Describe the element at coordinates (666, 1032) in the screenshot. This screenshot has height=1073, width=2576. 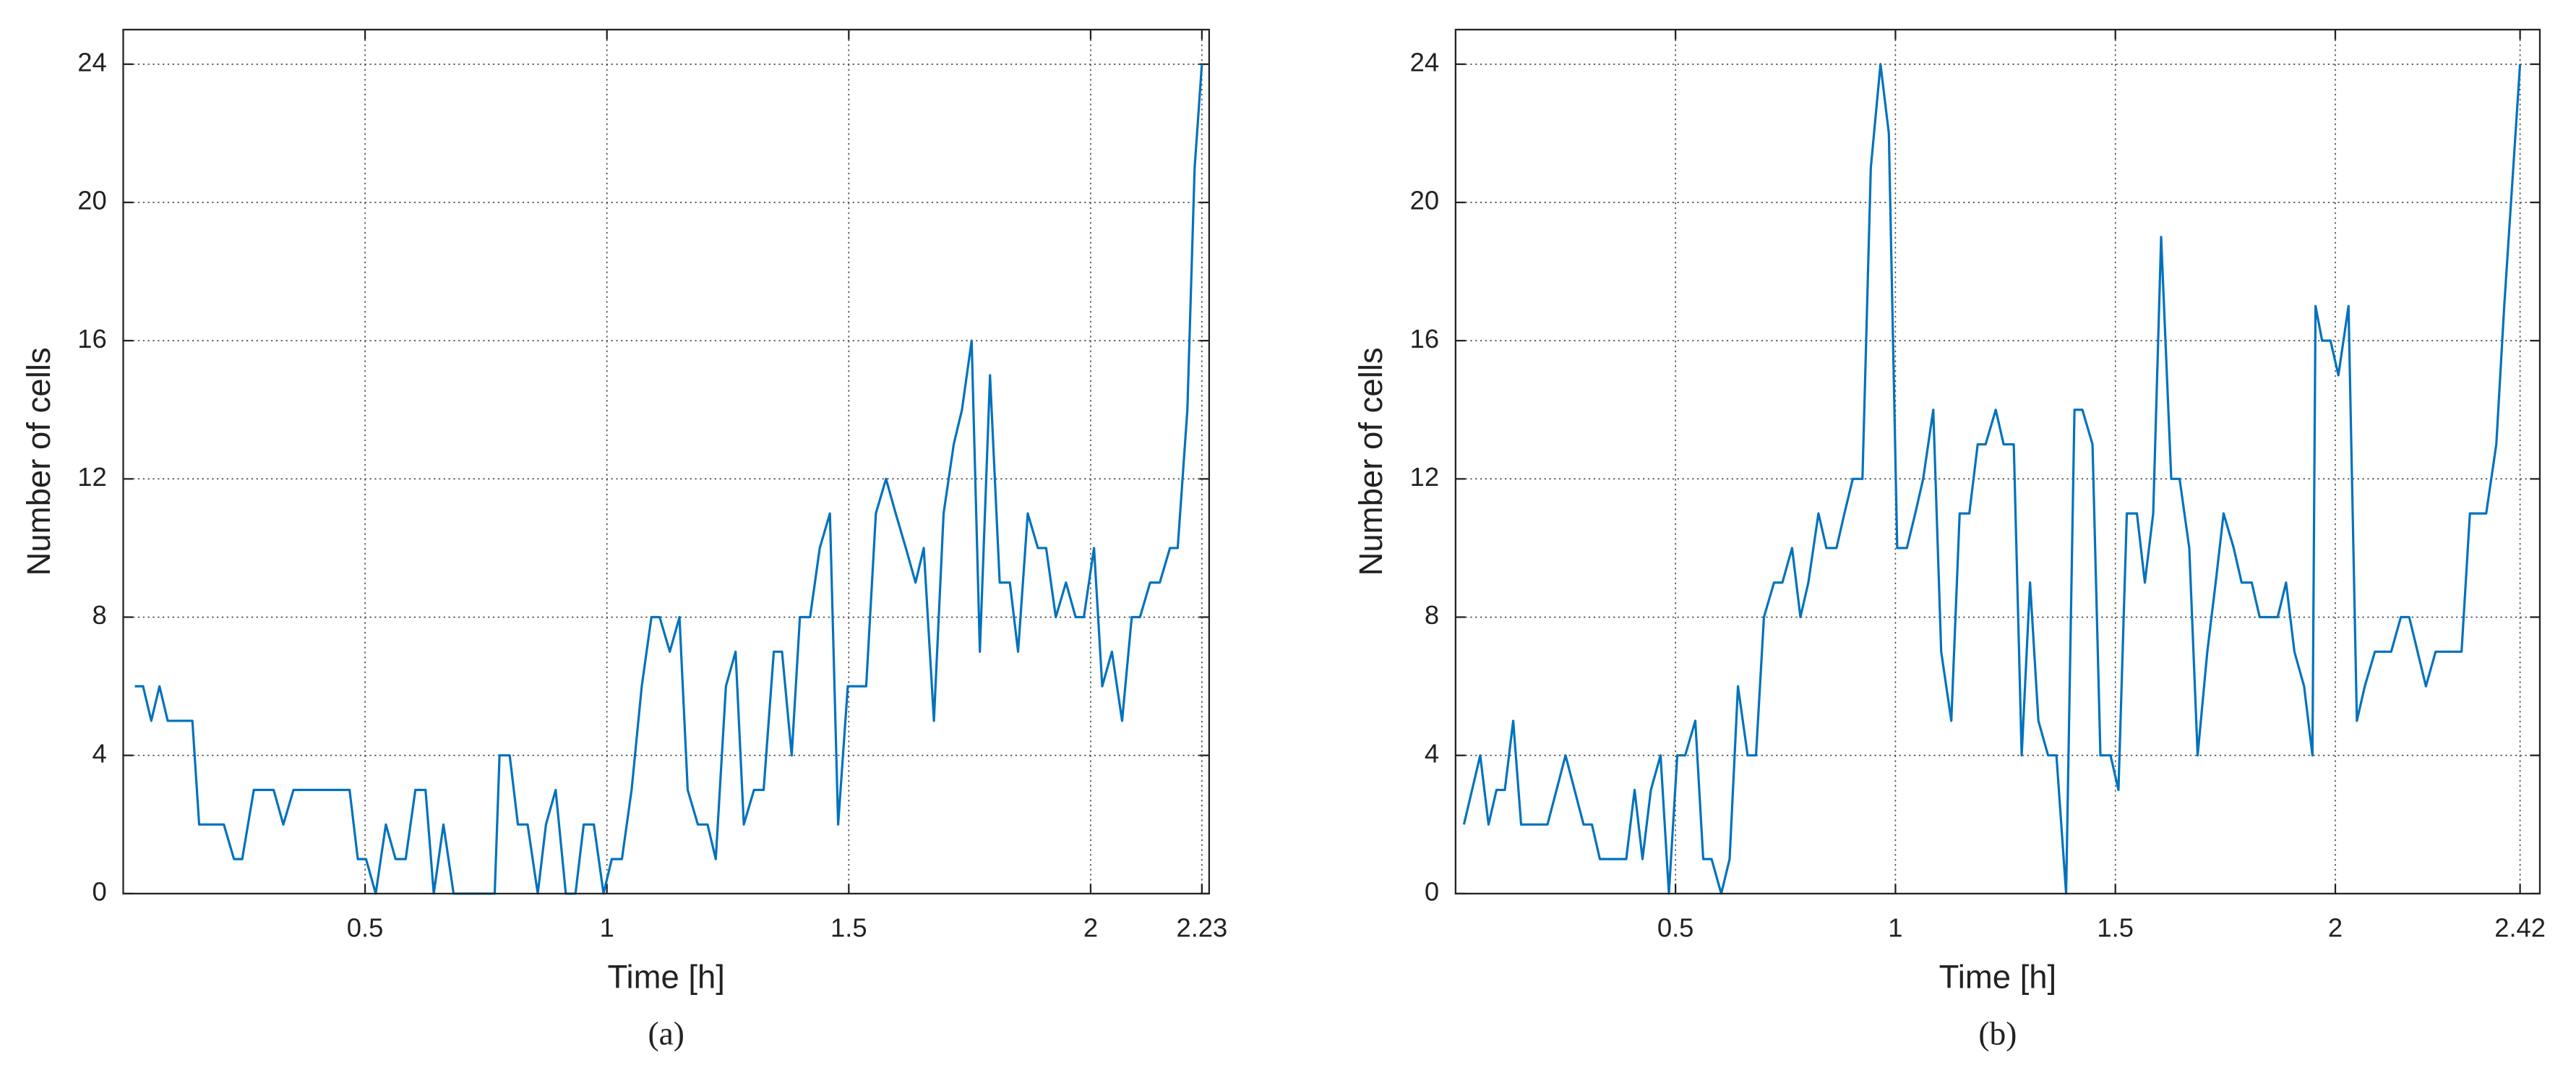
I see `caption: (a)` at that location.